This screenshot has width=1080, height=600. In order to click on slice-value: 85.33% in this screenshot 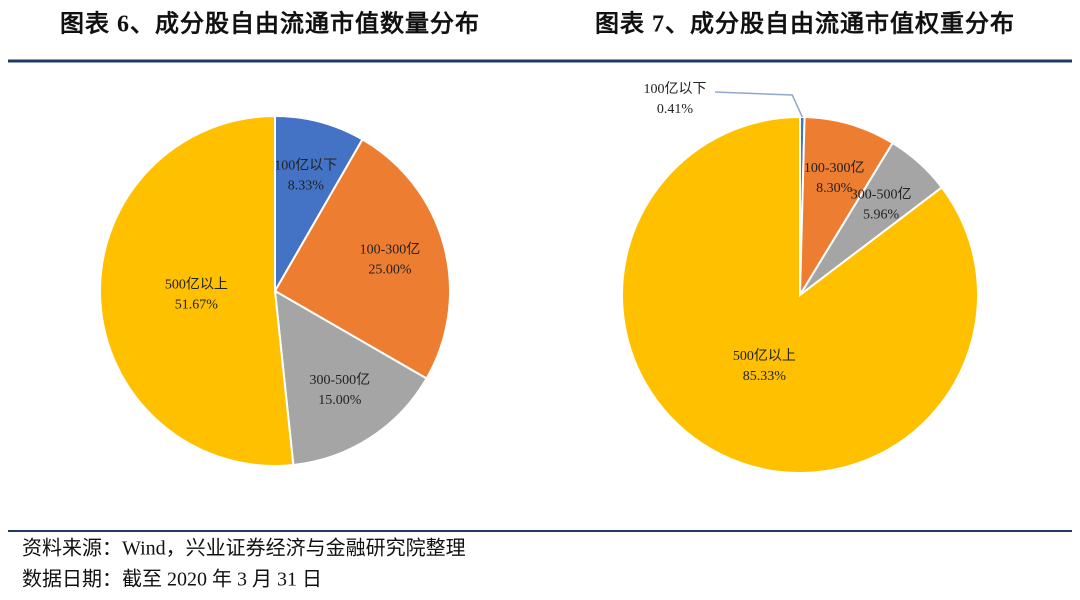, I will do `click(765, 376)`.